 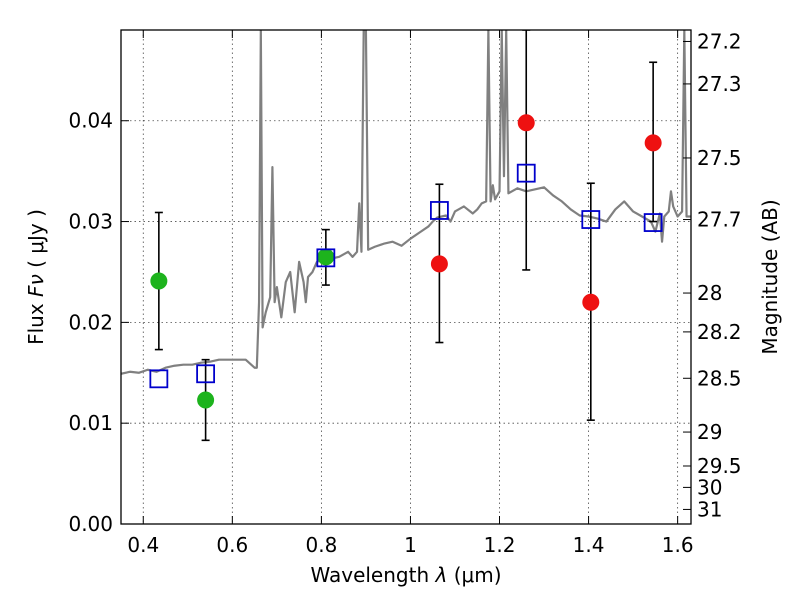 What do you see at coordinates (405, 575) in the screenshot?
I see `x-axis-label: Wavelength λ (μm)` at bounding box center [405, 575].